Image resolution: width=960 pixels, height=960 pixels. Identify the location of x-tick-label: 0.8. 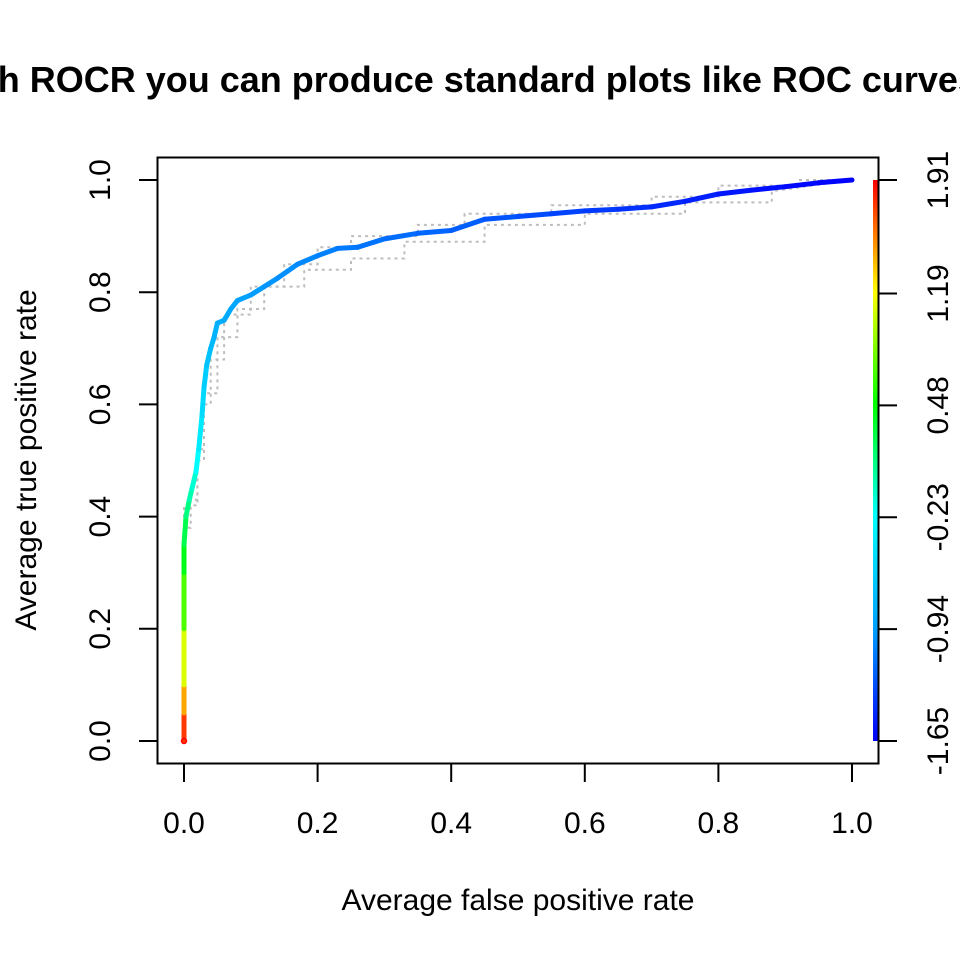
(719, 823).